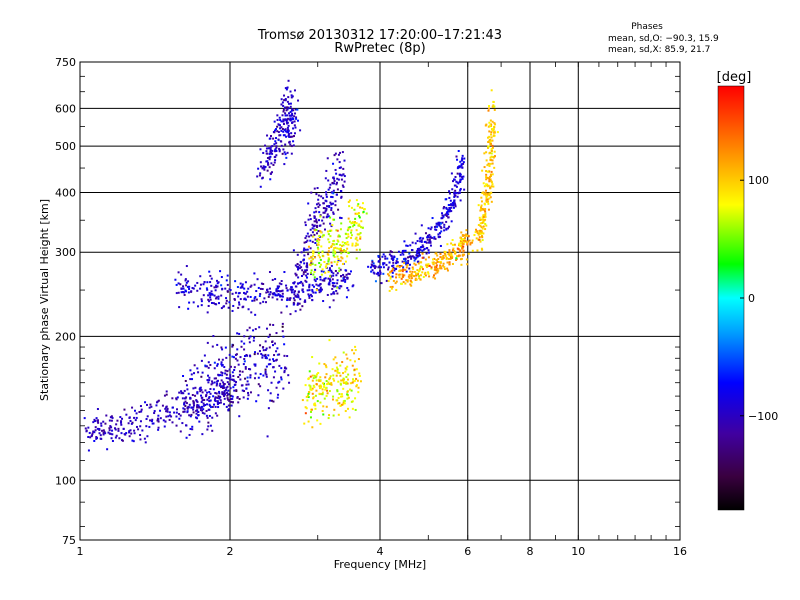 This screenshot has height=600, width=800. Describe the element at coordinates (380, 551) in the screenshot. I see `x-tick-label: 4` at that location.